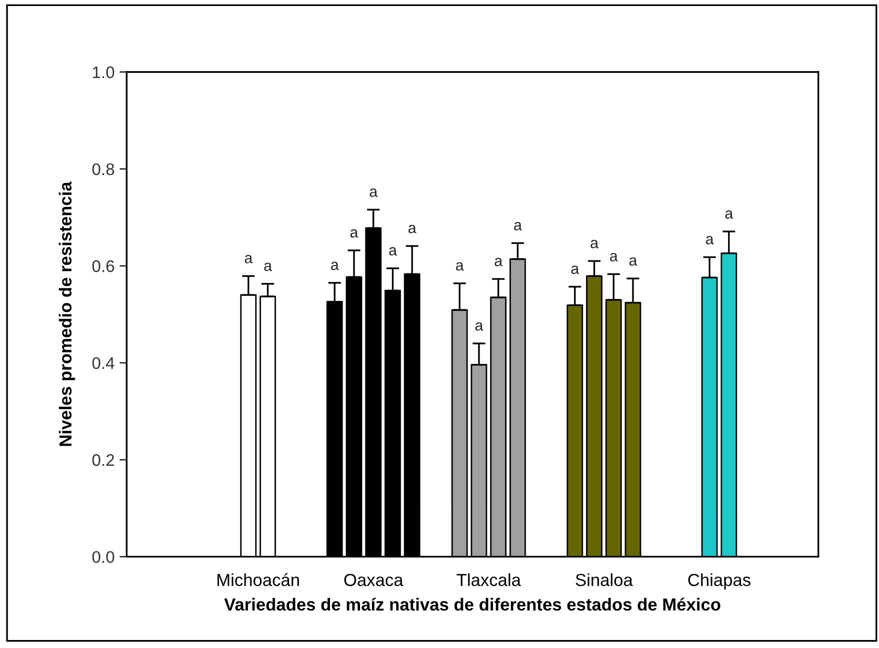  Describe the element at coordinates (103, 363) in the screenshot. I see `y-tick-label: 0.4` at that location.